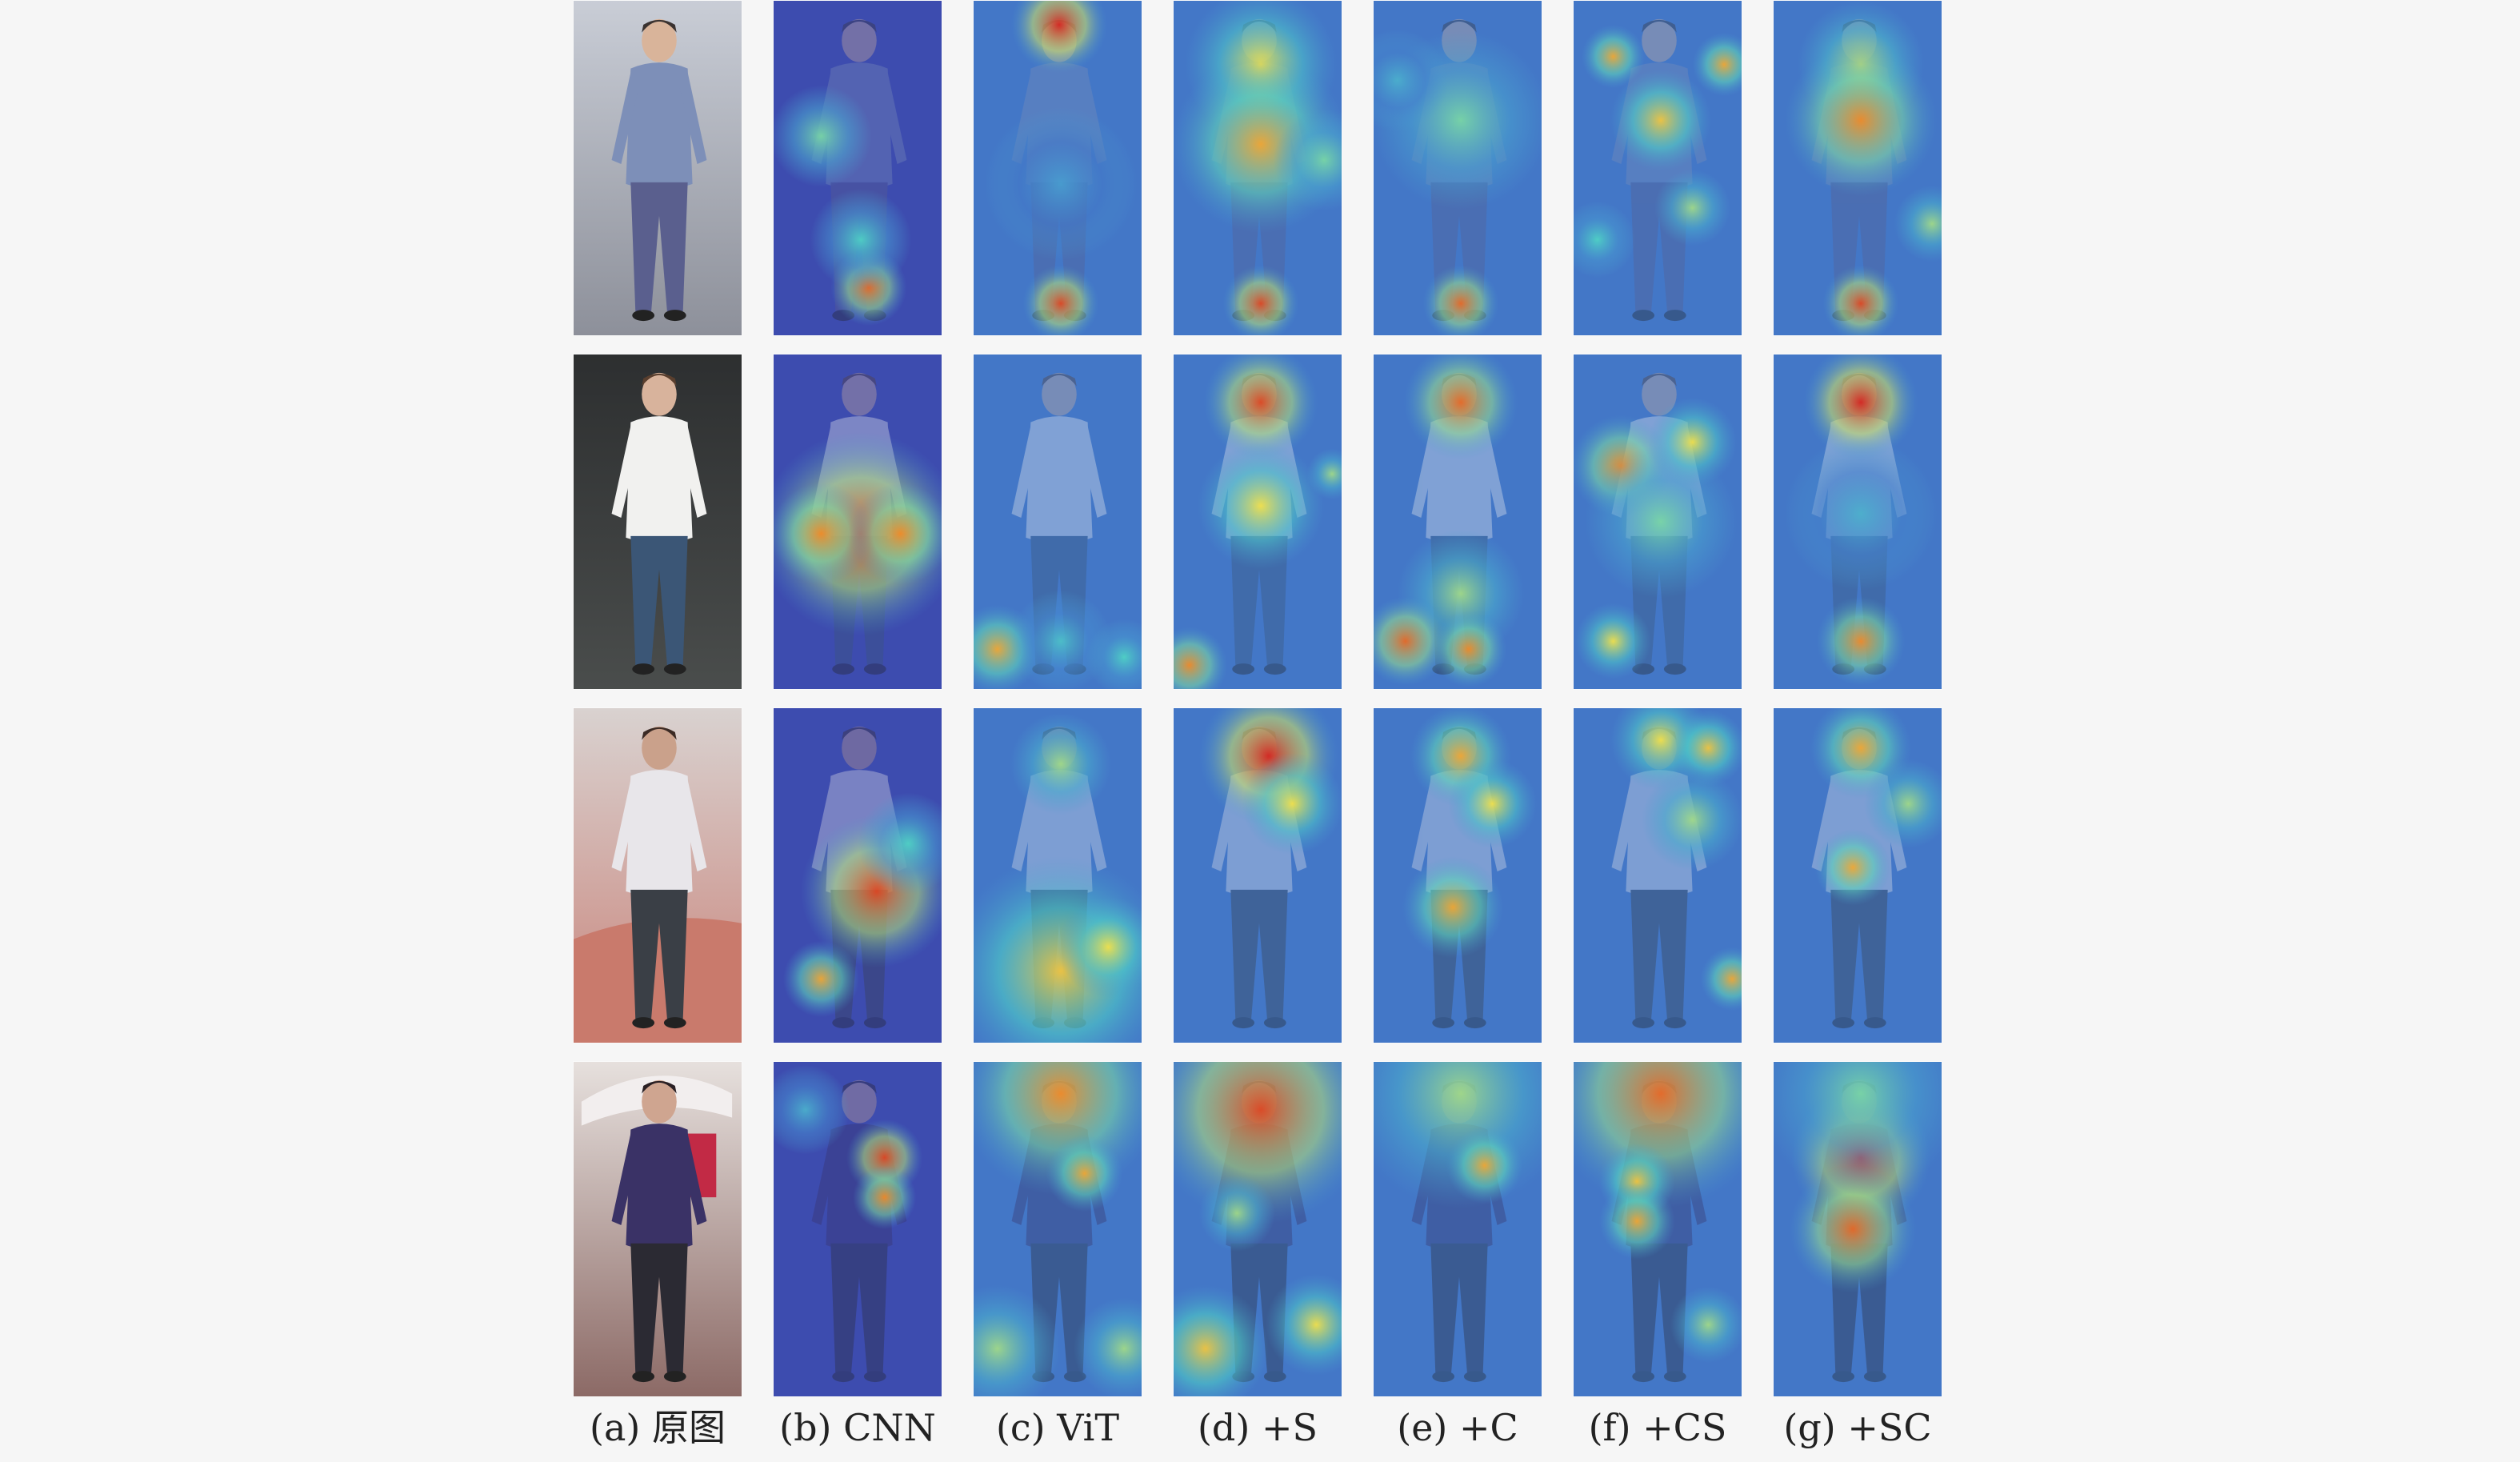 This screenshot has height=1462, width=2520. What do you see at coordinates (857, 522) in the screenshot?
I see `tile-row2-cnn` at bounding box center [857, 522].